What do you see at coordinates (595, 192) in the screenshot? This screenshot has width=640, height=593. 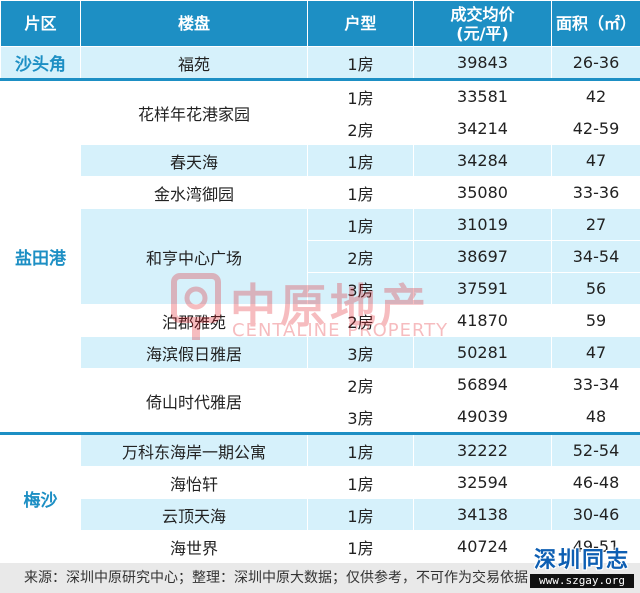 I see `area-cell: 33-36` at bounding box center [595, 192].